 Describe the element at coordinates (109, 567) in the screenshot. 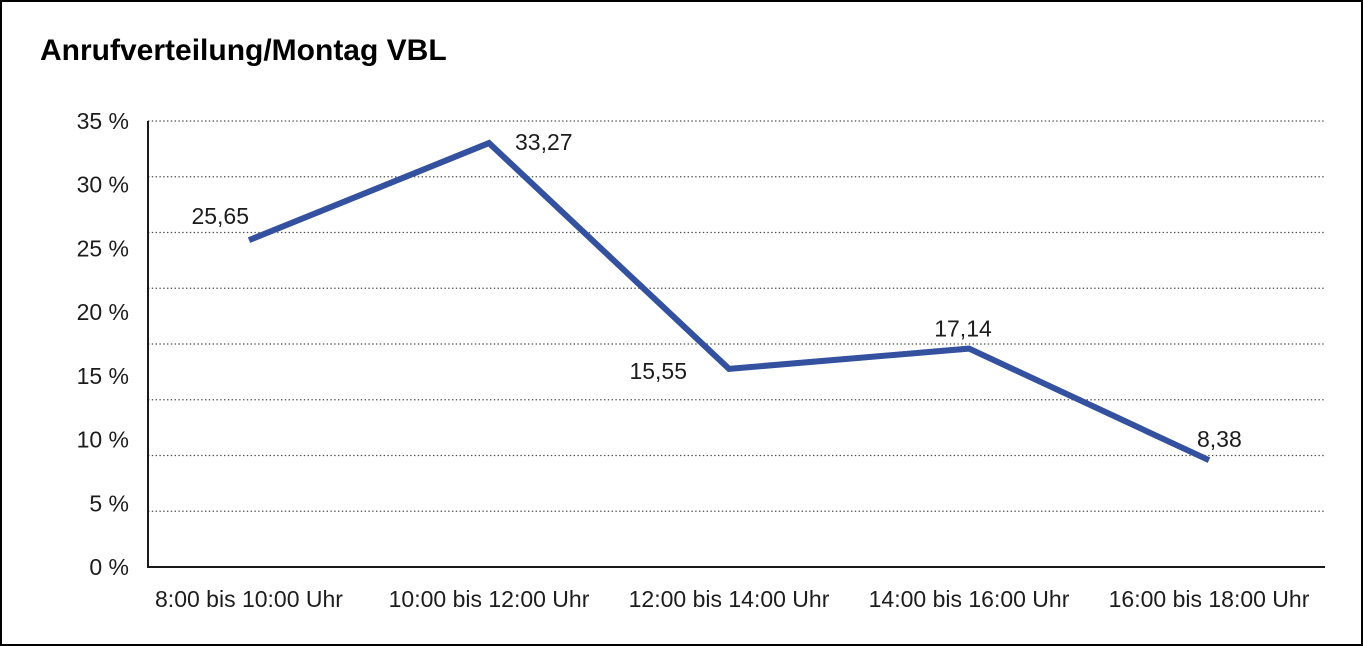

I see `y-axis-tick-label: 0 %` at that location.